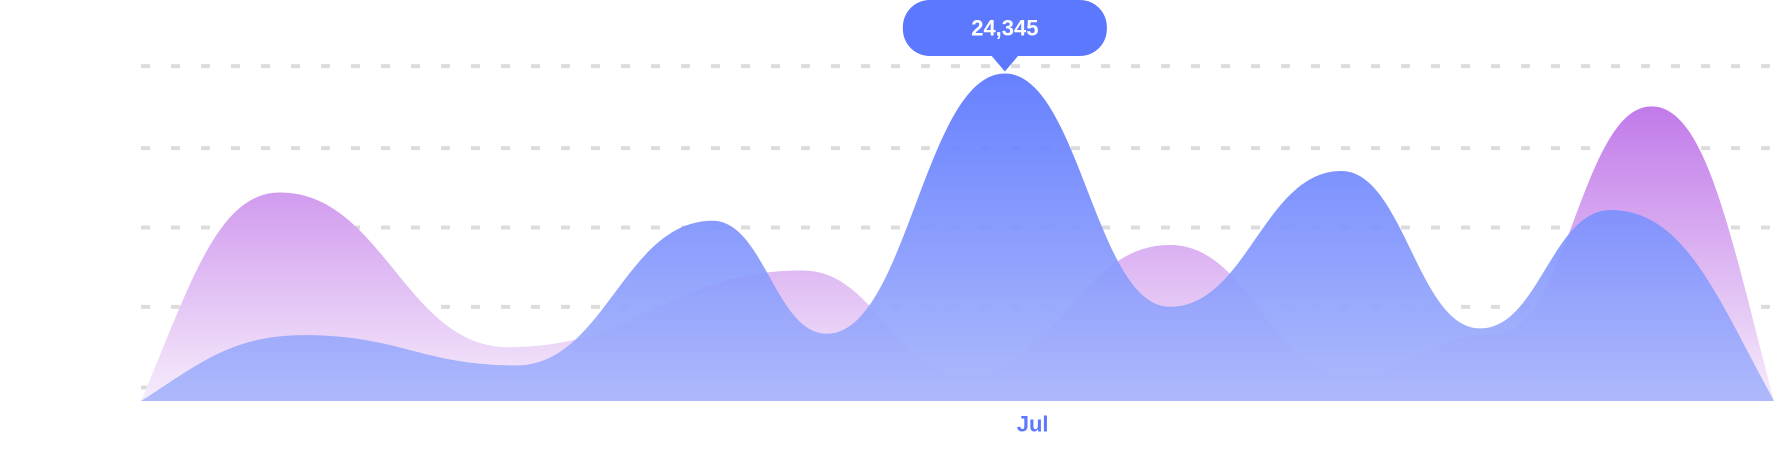  What do you see at coordinates (1004, 63) in the screenshot?
I see `tooltip-pointer` at bounding box center [1004, 63].